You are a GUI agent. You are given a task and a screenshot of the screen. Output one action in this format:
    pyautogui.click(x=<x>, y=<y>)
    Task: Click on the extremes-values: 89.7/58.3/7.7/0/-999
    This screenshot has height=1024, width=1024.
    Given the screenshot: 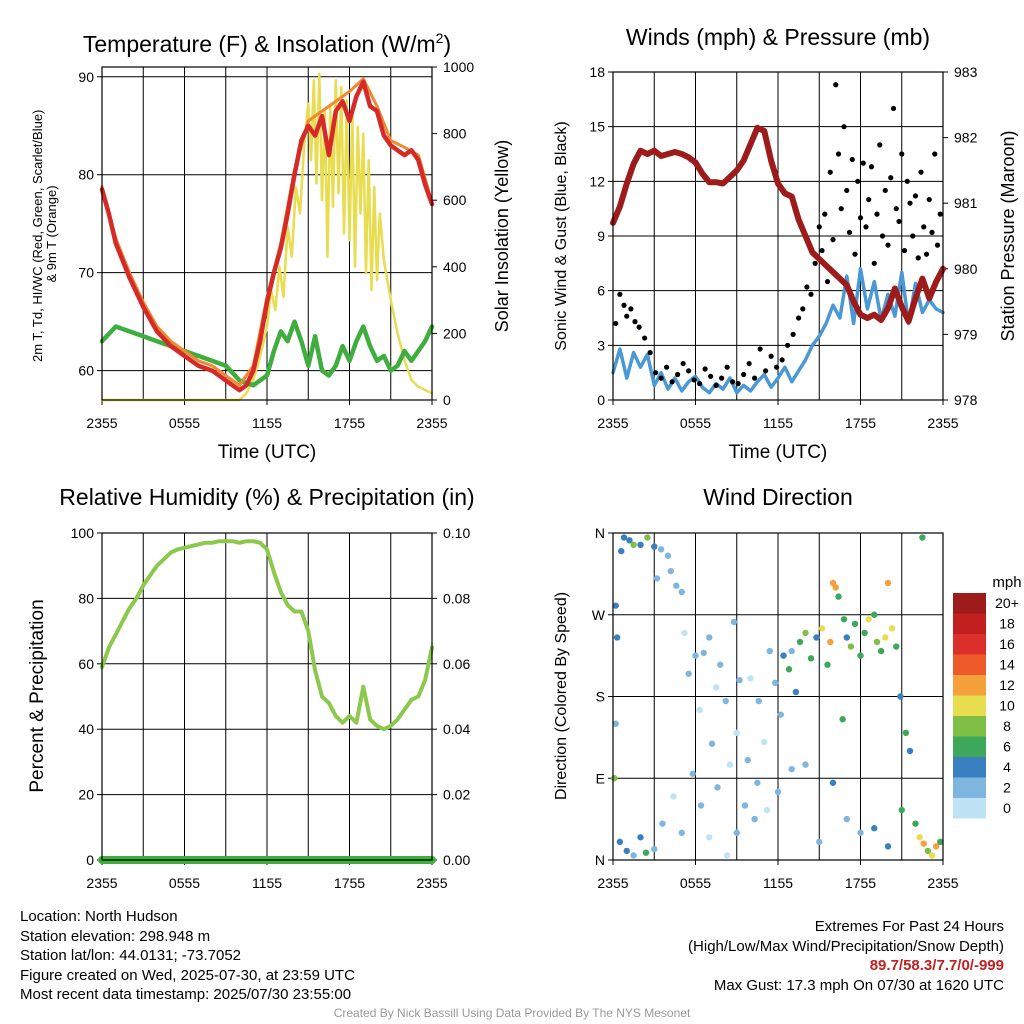 What is the action you would take?
    pyautogui.click(x=936, y=965)
    